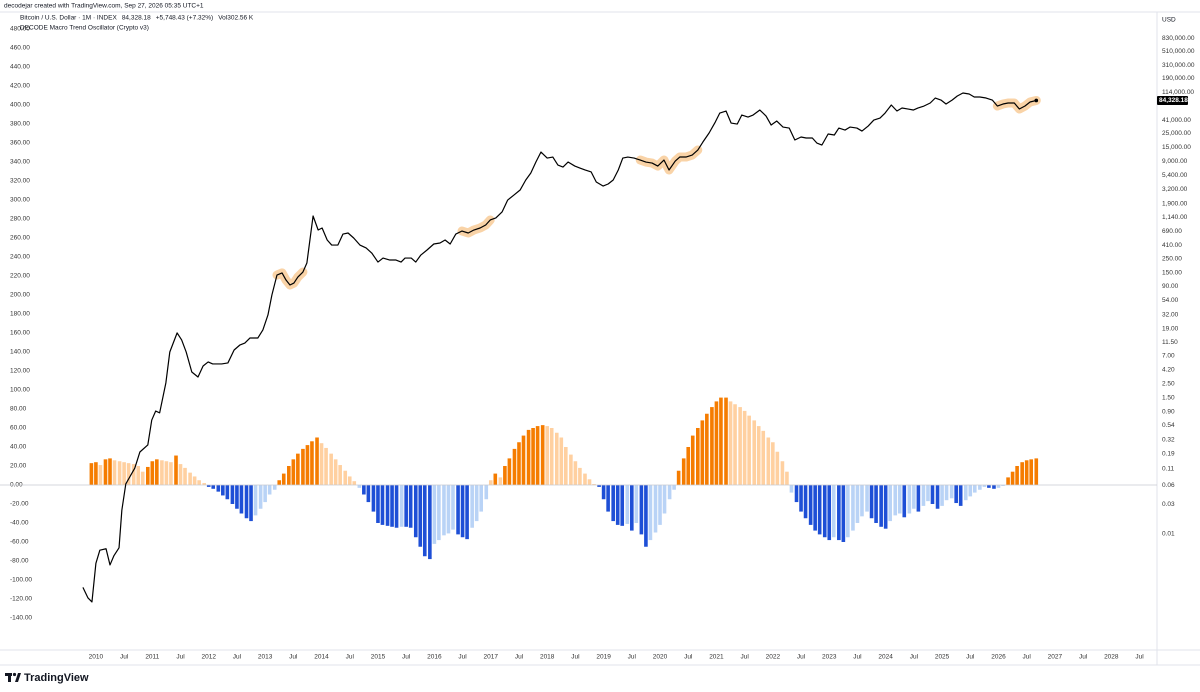 The width and height of the screenshot is (1200, 692). I want to click on y2-tick-label: 25,000.00, so click(1176, 133).